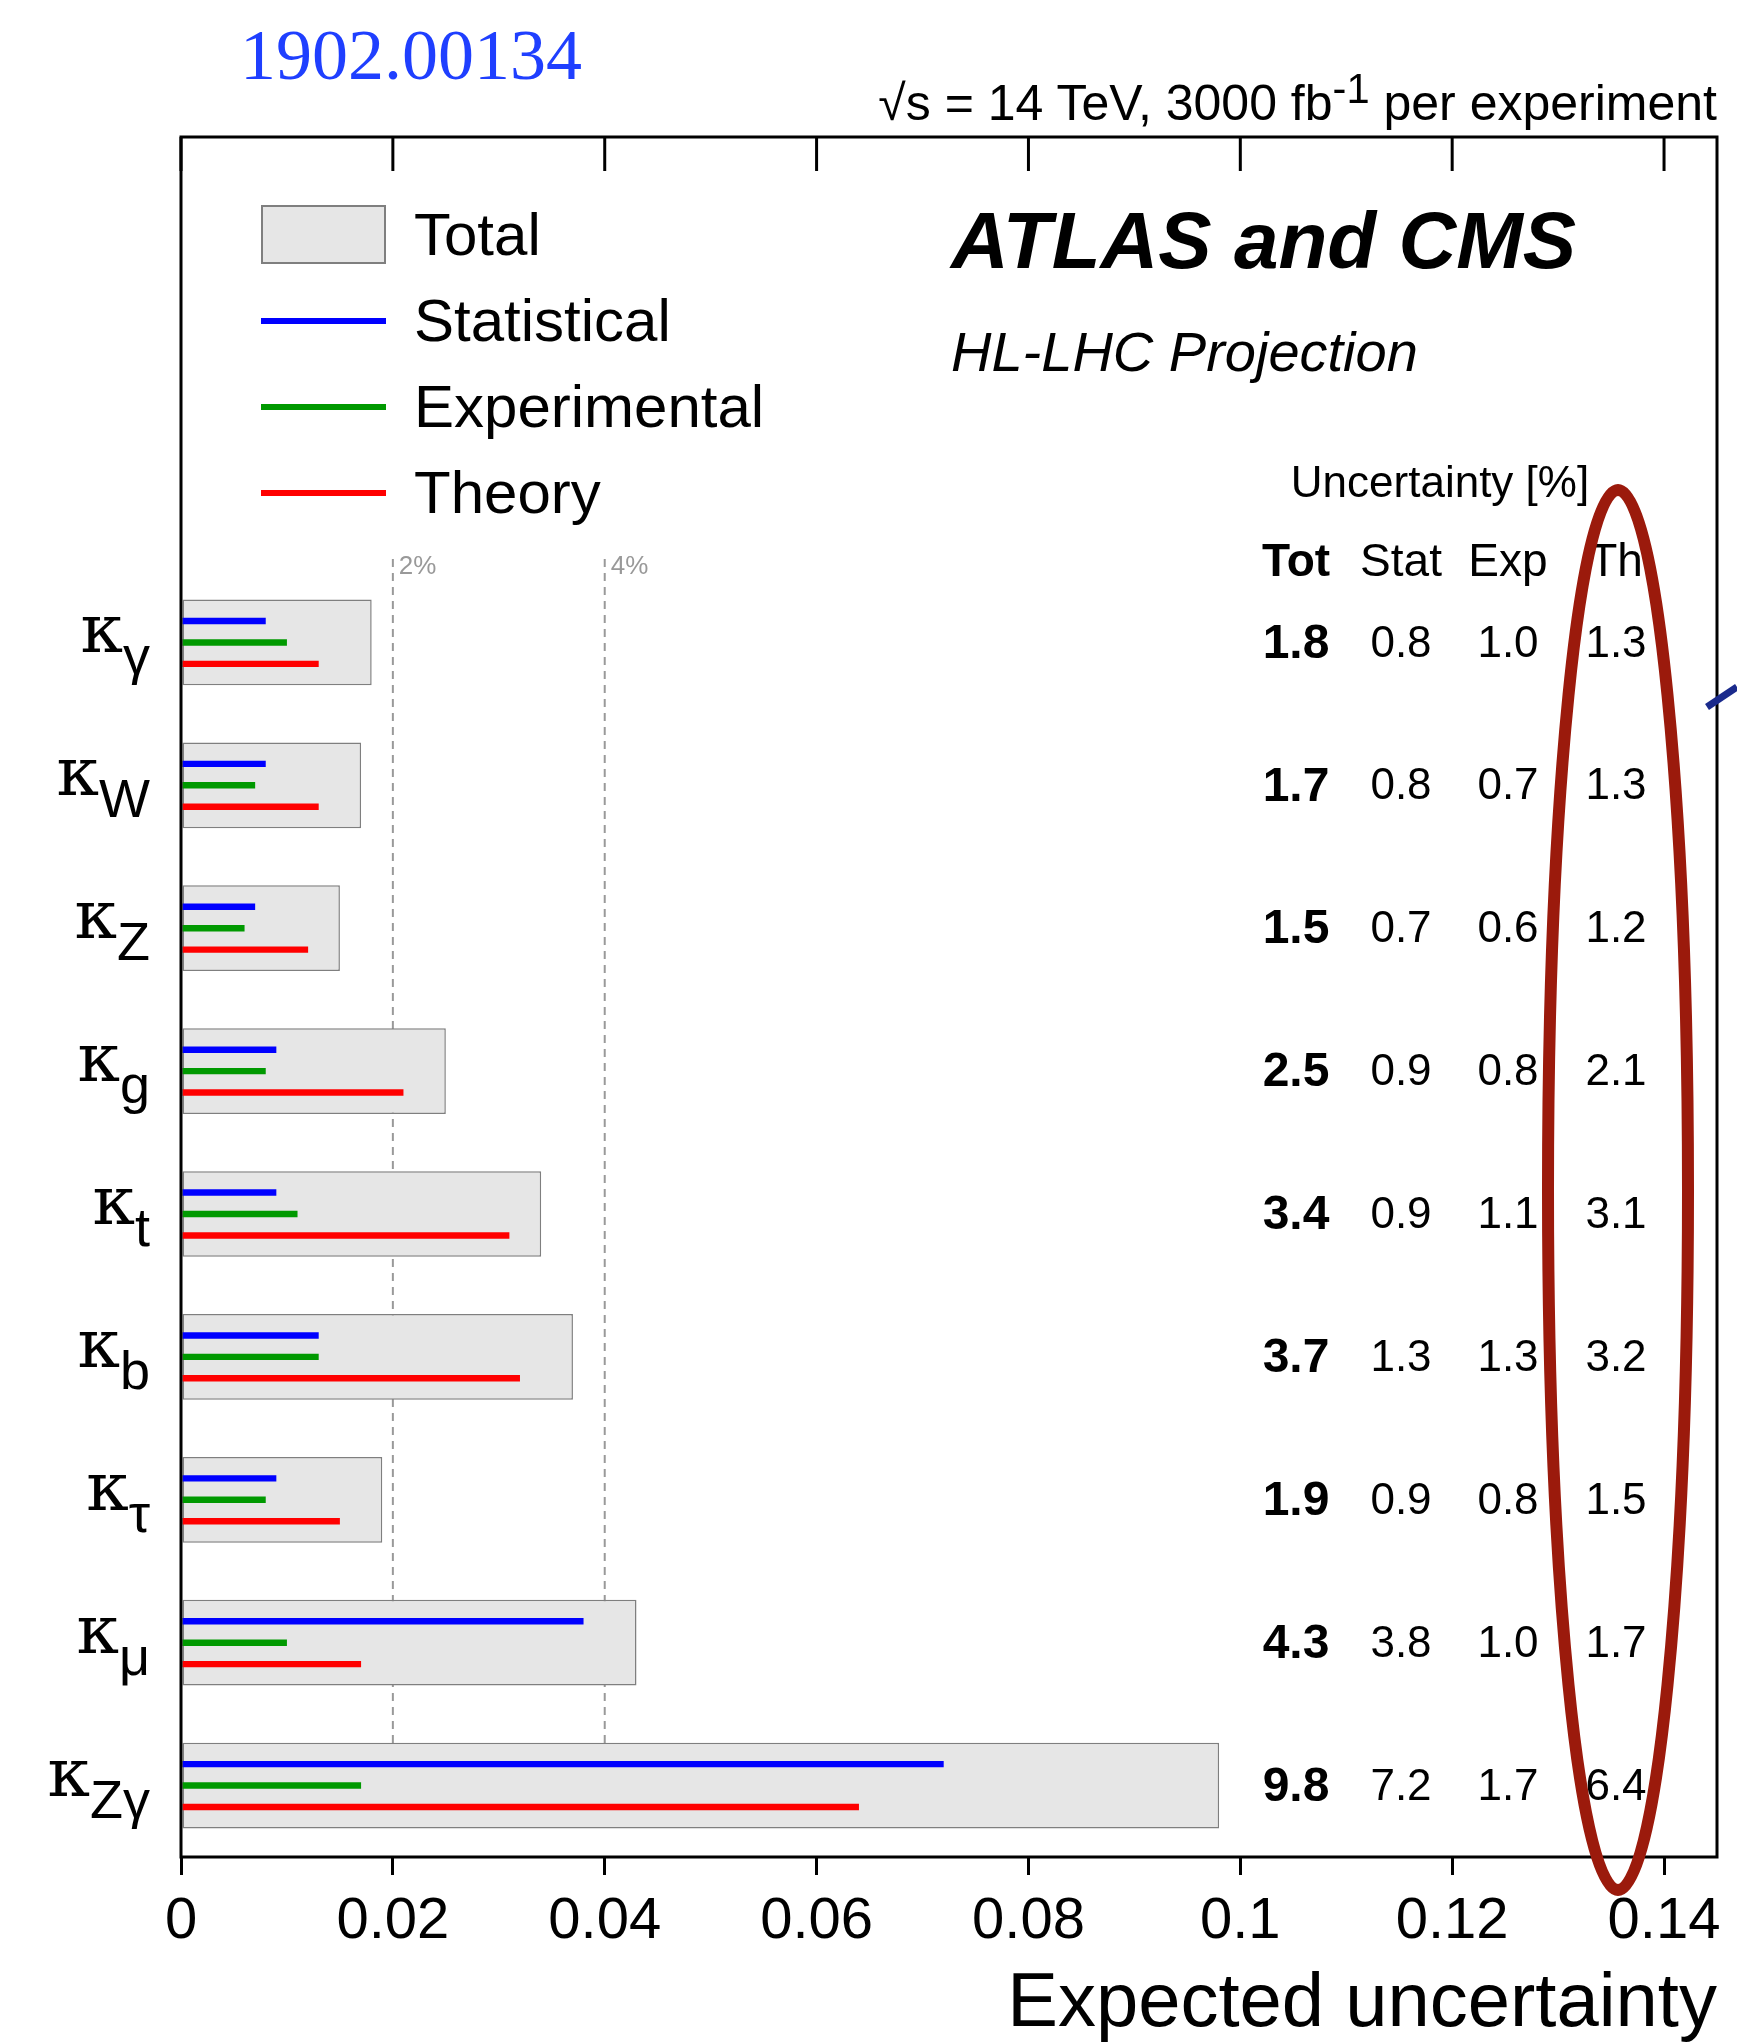  What do you see at coordinates (1616, 1070) in the screenshot?
I see `annotation: 2.1` at bounding box center [1616, 1070].